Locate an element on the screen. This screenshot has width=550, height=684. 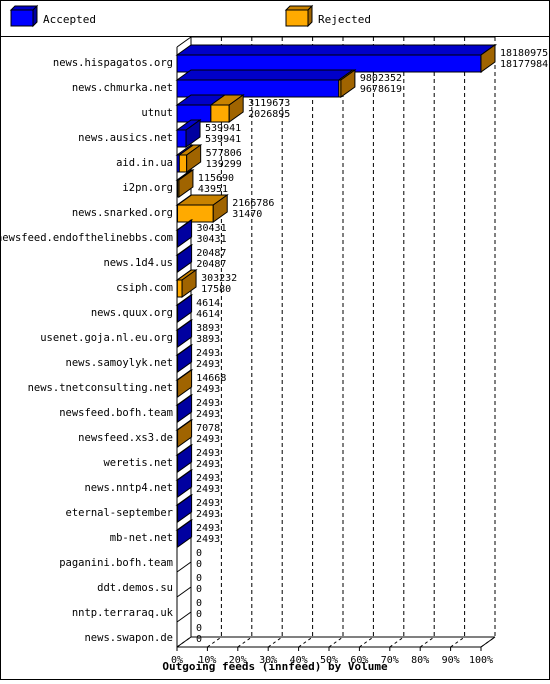
value-accepted-0: 18177984 is located at coordinates (524, 64).